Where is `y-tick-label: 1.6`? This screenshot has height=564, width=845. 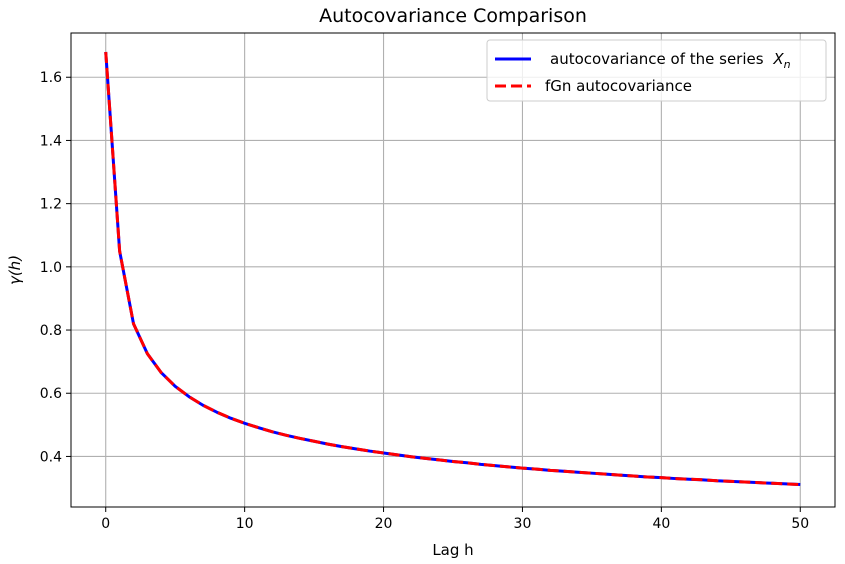
y-tick-label: 1.6 is located at coordinates (51, 78).